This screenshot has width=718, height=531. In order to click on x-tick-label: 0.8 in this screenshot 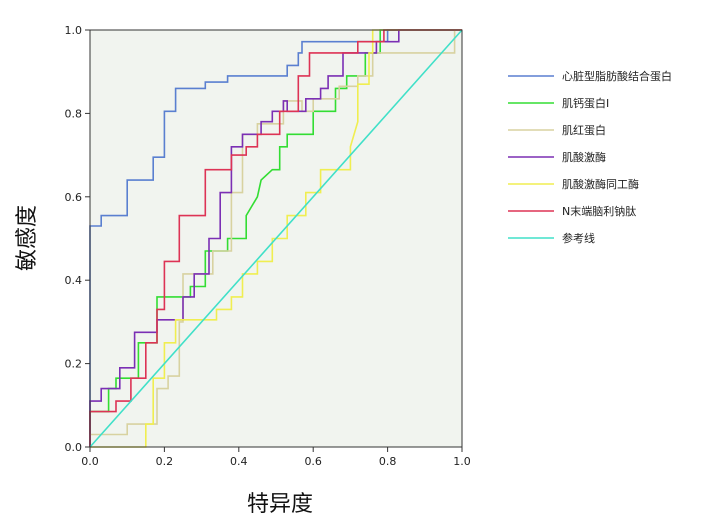, I will do `click(388, 461)`.